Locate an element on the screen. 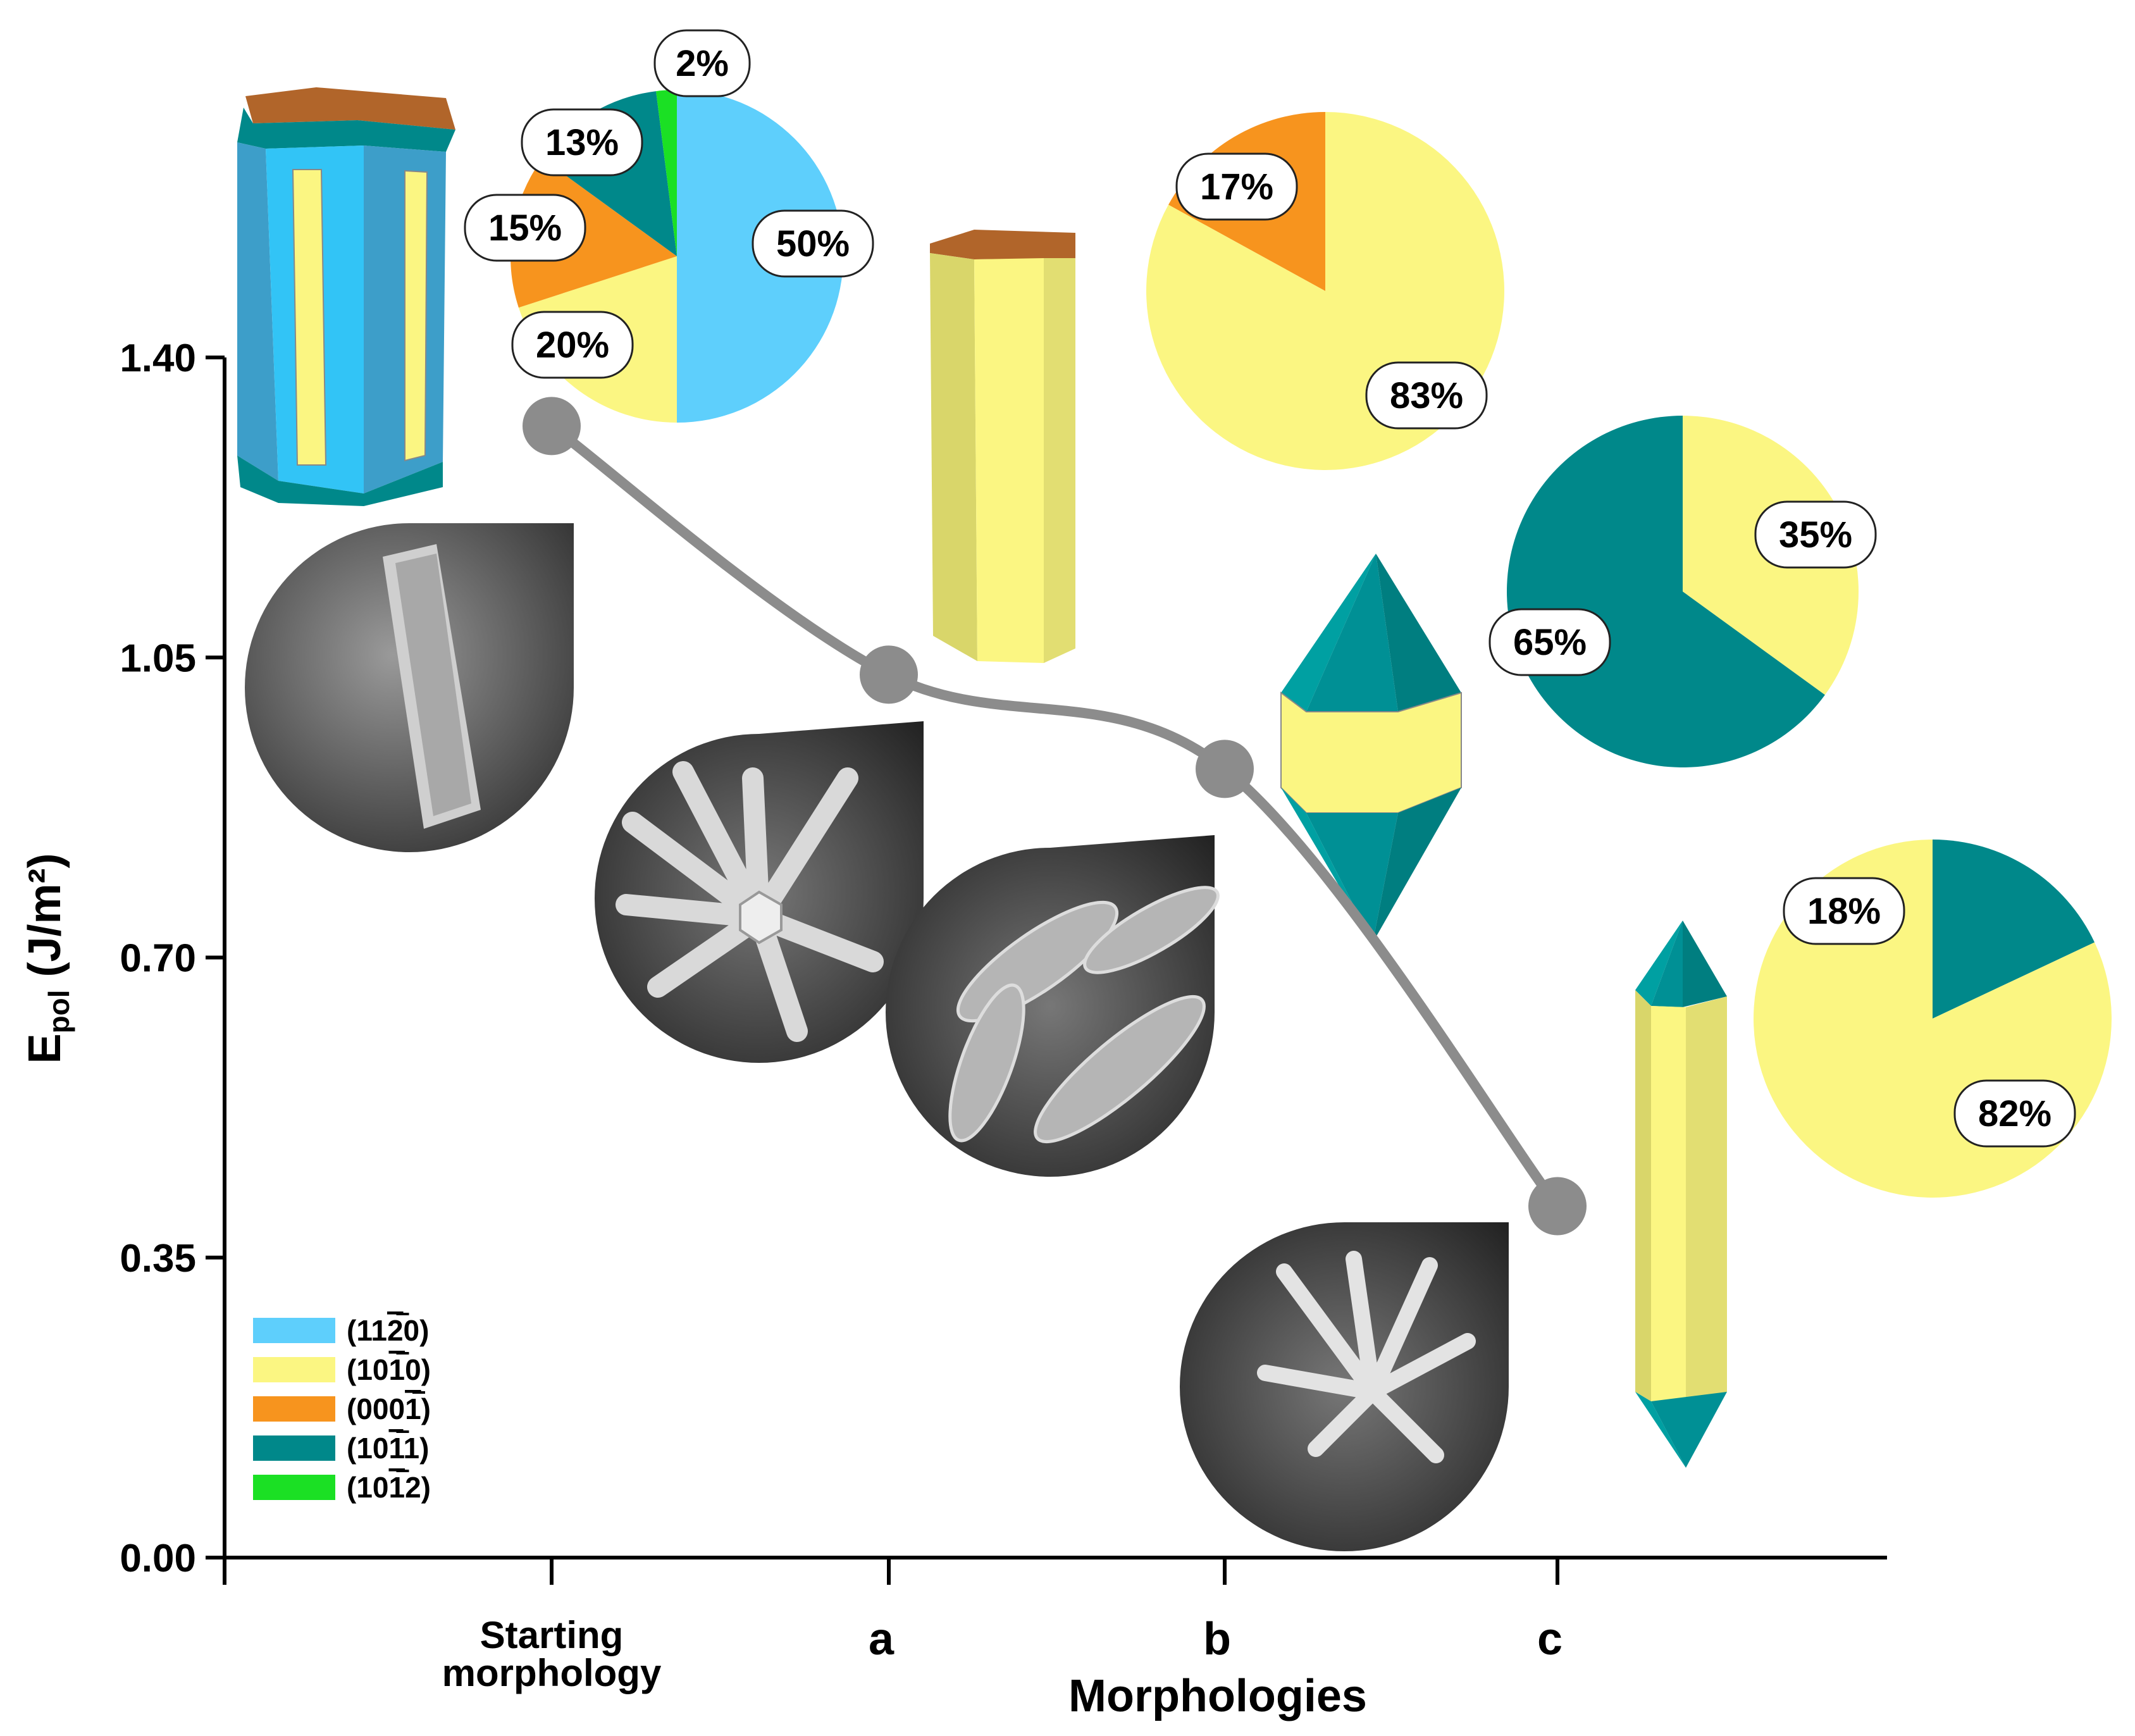 Image resolution: width=2135 pixels, height=1736 pixels. pie-label: 2% is located at coordinates (702, 63).